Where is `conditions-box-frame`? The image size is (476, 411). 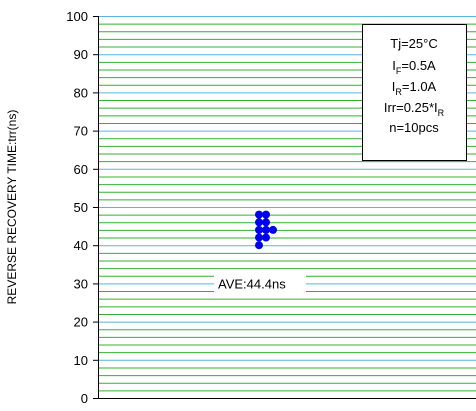
conditions-box-frame is located at coordinates (414, 92).